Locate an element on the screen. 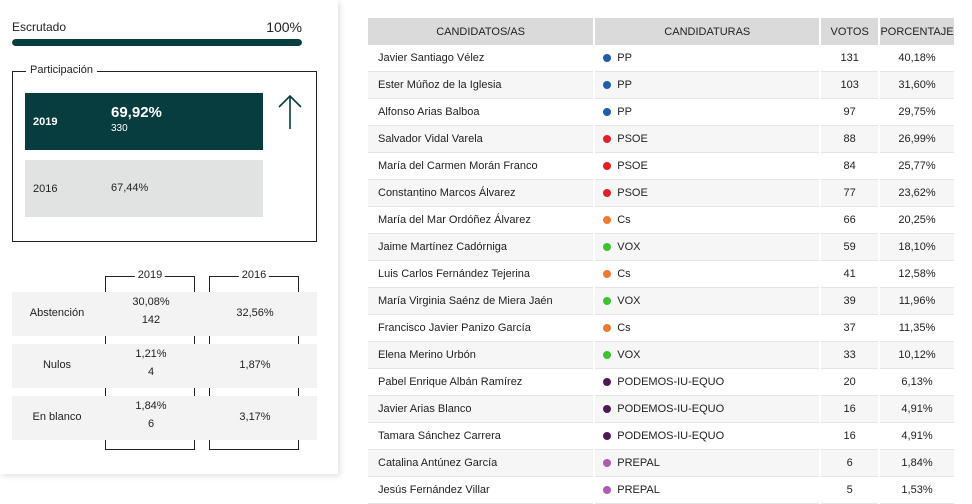 This screenshot has width=972, height=504. candidate-name: Jaime Martínez Cadórniga is located at coordinates (481, 247).